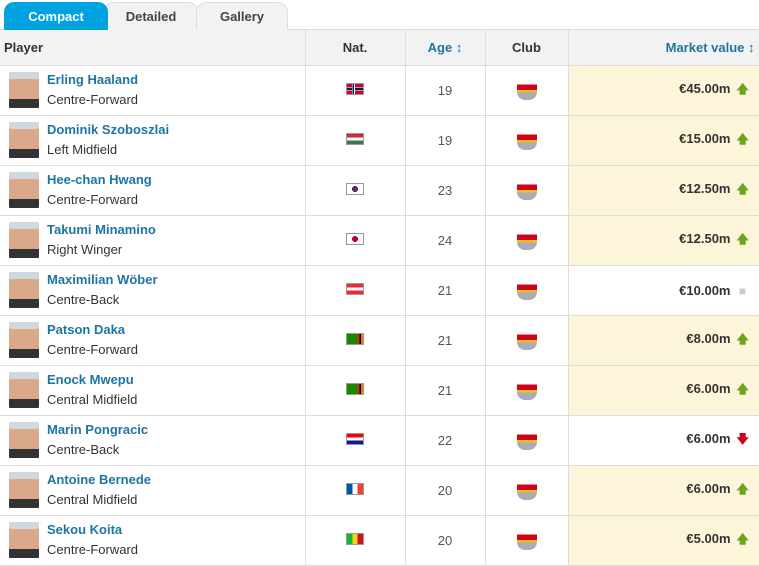 Image resolution: width=759 pixels, height=566 pixels. Describe the element at coordinates (663, 48) in the screenshot. I see `header-market-value-sort: Market value ↕` at that location.